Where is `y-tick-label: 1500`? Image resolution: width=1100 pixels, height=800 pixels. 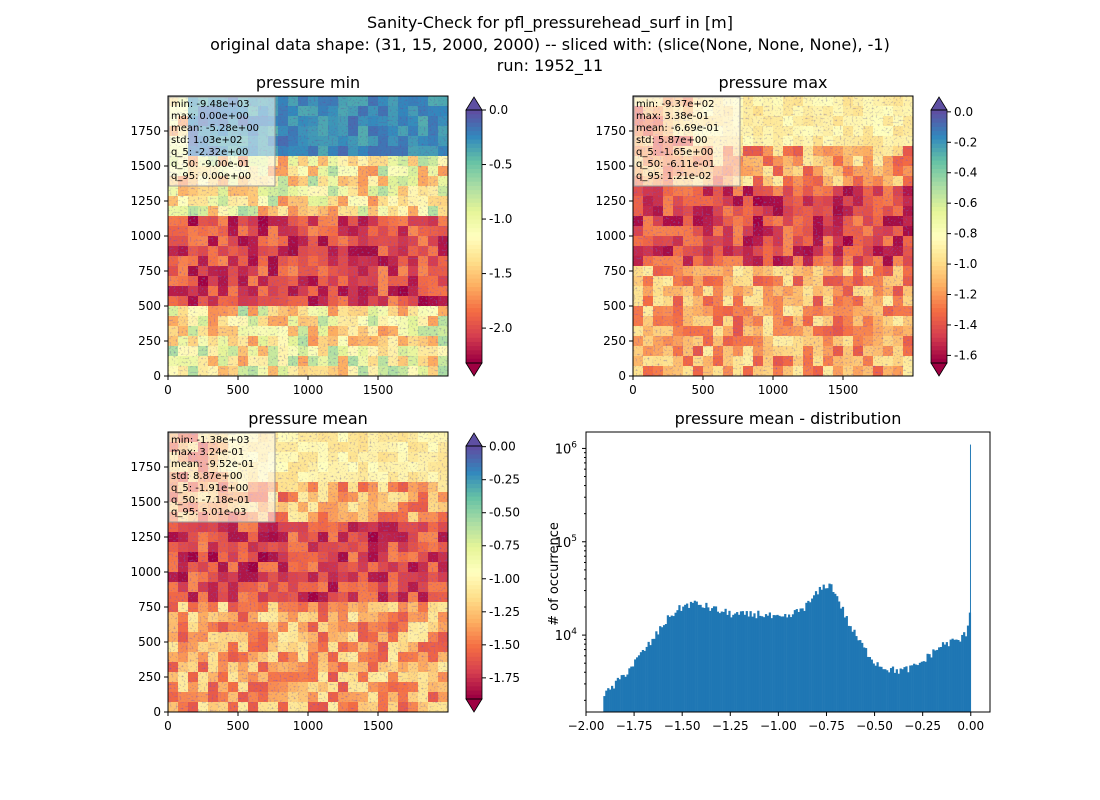 y-tick-label: 1500 is located at coordinates (145, 166).